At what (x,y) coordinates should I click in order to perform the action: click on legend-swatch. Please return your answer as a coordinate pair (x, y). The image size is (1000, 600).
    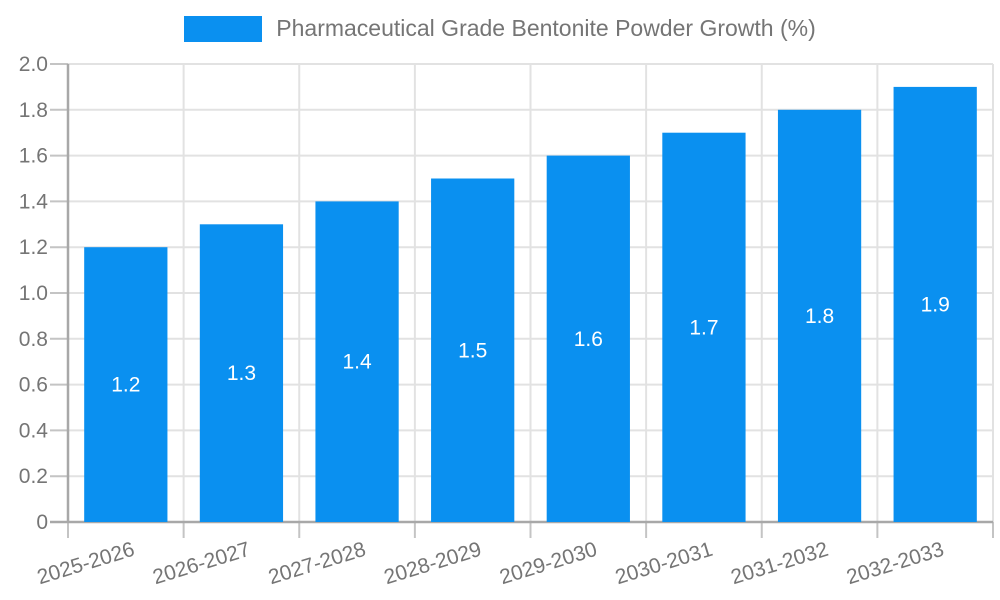
    Looking at the image, I should click on (223, 28).